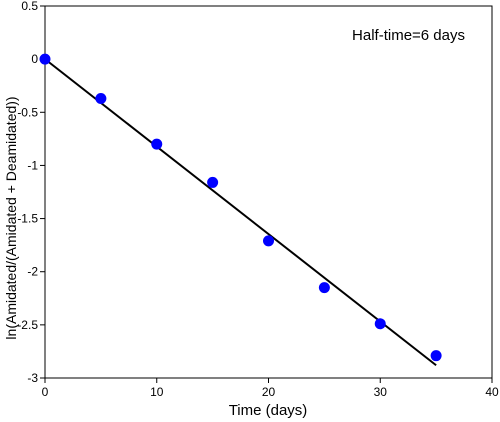 The image size is (500, 422). I want to click on x-axis-label: Time (days), so click(268, 410).